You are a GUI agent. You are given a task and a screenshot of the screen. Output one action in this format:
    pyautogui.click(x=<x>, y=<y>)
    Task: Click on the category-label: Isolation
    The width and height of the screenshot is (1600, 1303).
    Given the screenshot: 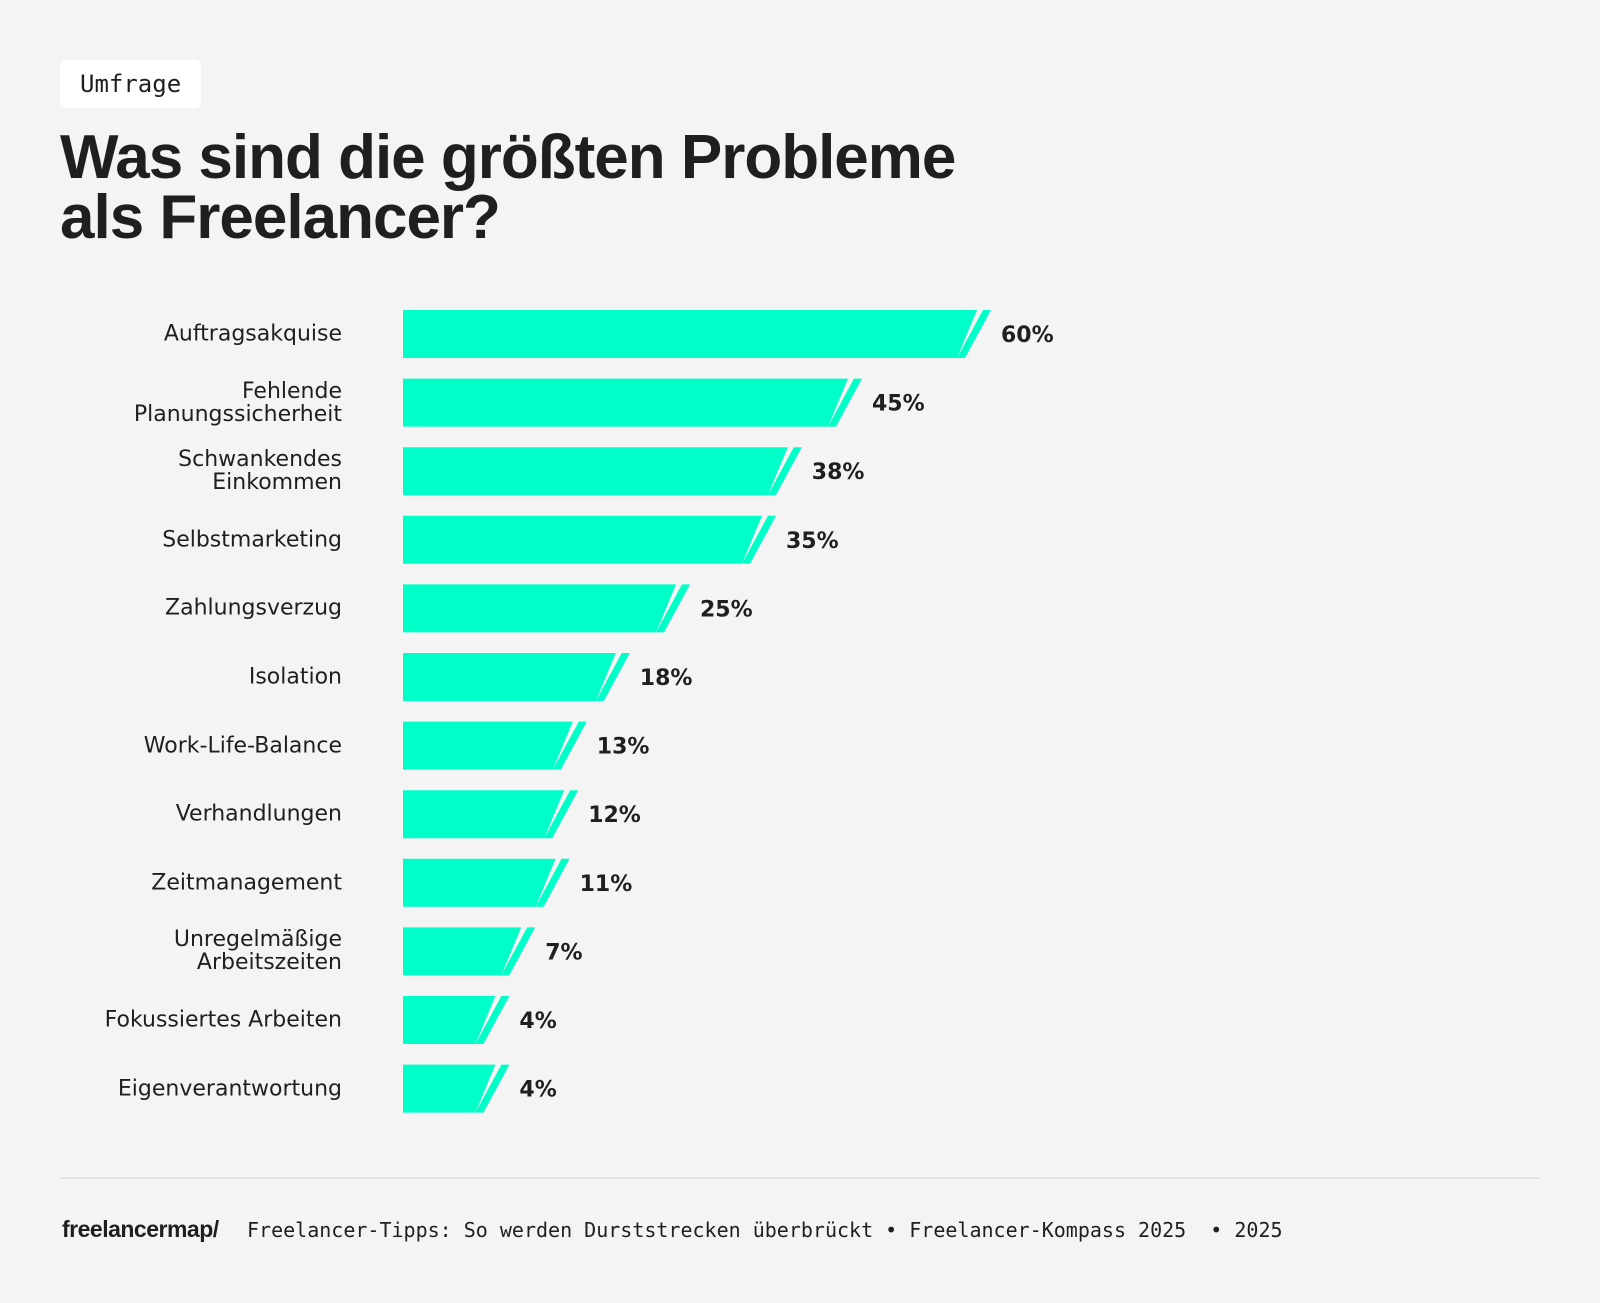 What is the action you would take?
    pyautogui.click(x=295, y=677)
    